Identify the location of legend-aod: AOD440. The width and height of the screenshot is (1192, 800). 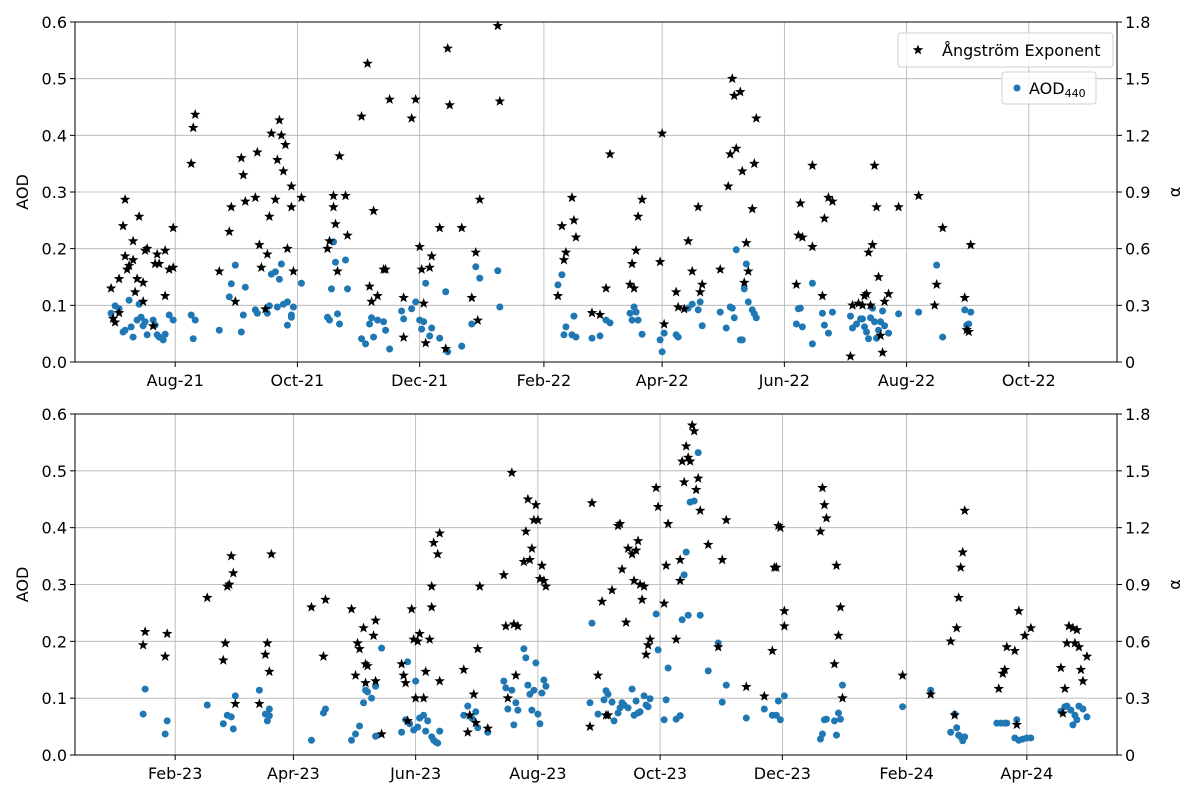
(1049, 88).